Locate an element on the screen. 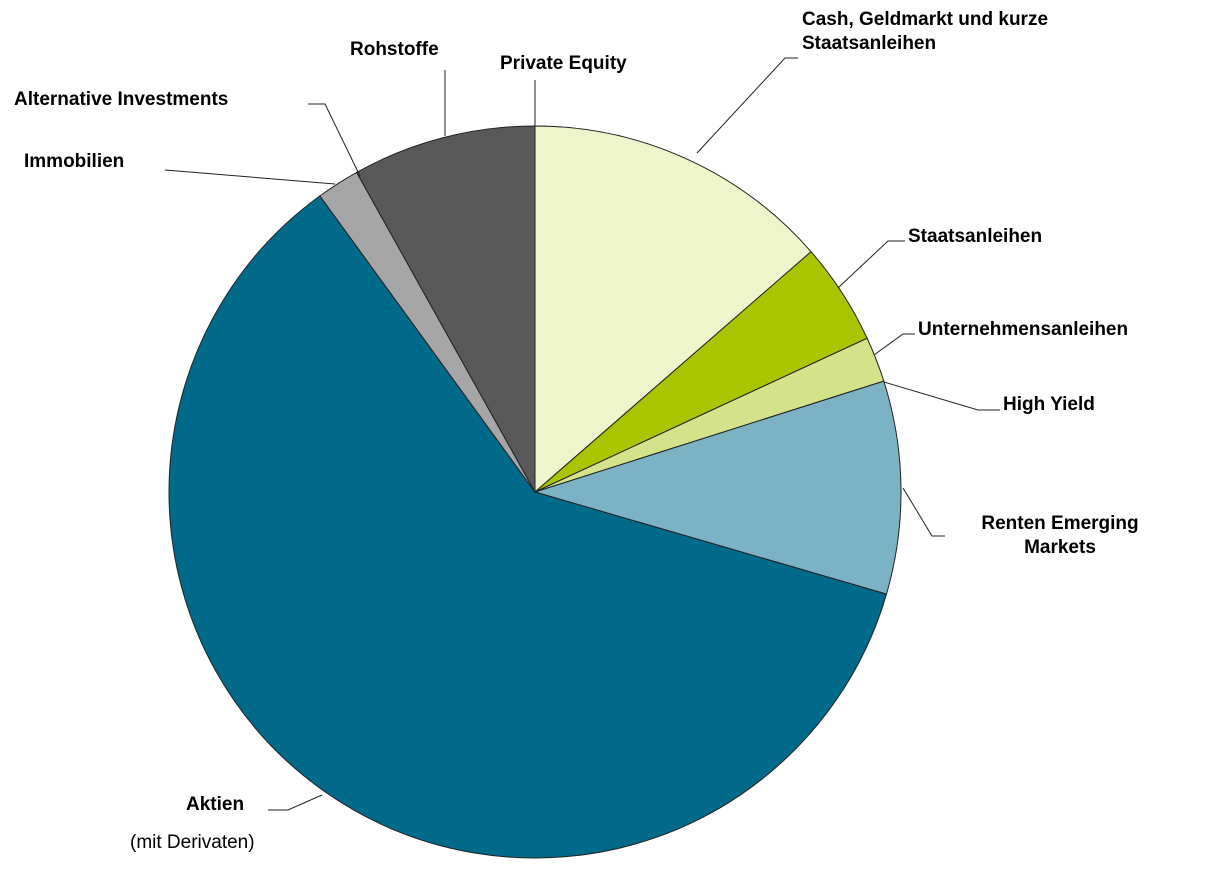 This screenshot has height=879, width=1213. slice-label: Immobilien is located at coordinates (74, 161).